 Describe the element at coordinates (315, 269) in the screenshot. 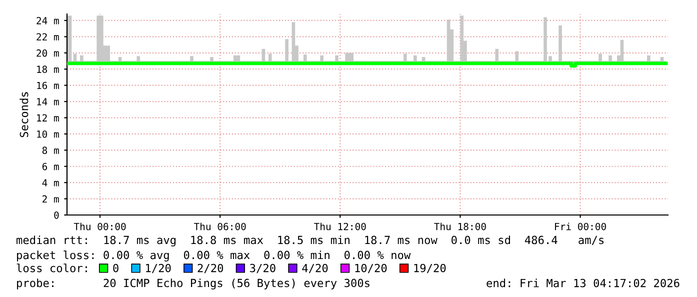

I see `legend-label: 4/20` at that location.